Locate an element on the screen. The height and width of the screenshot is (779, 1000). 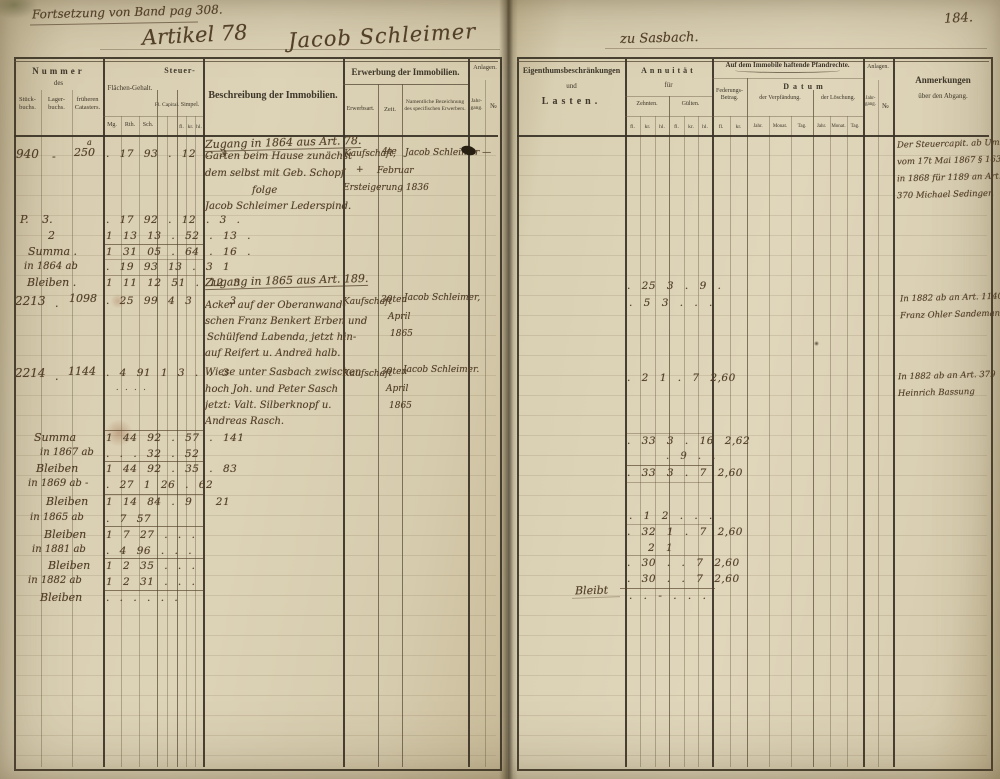
annuity-row: . 32 1 . 7 2,60 is located at coordinates (685, 532).